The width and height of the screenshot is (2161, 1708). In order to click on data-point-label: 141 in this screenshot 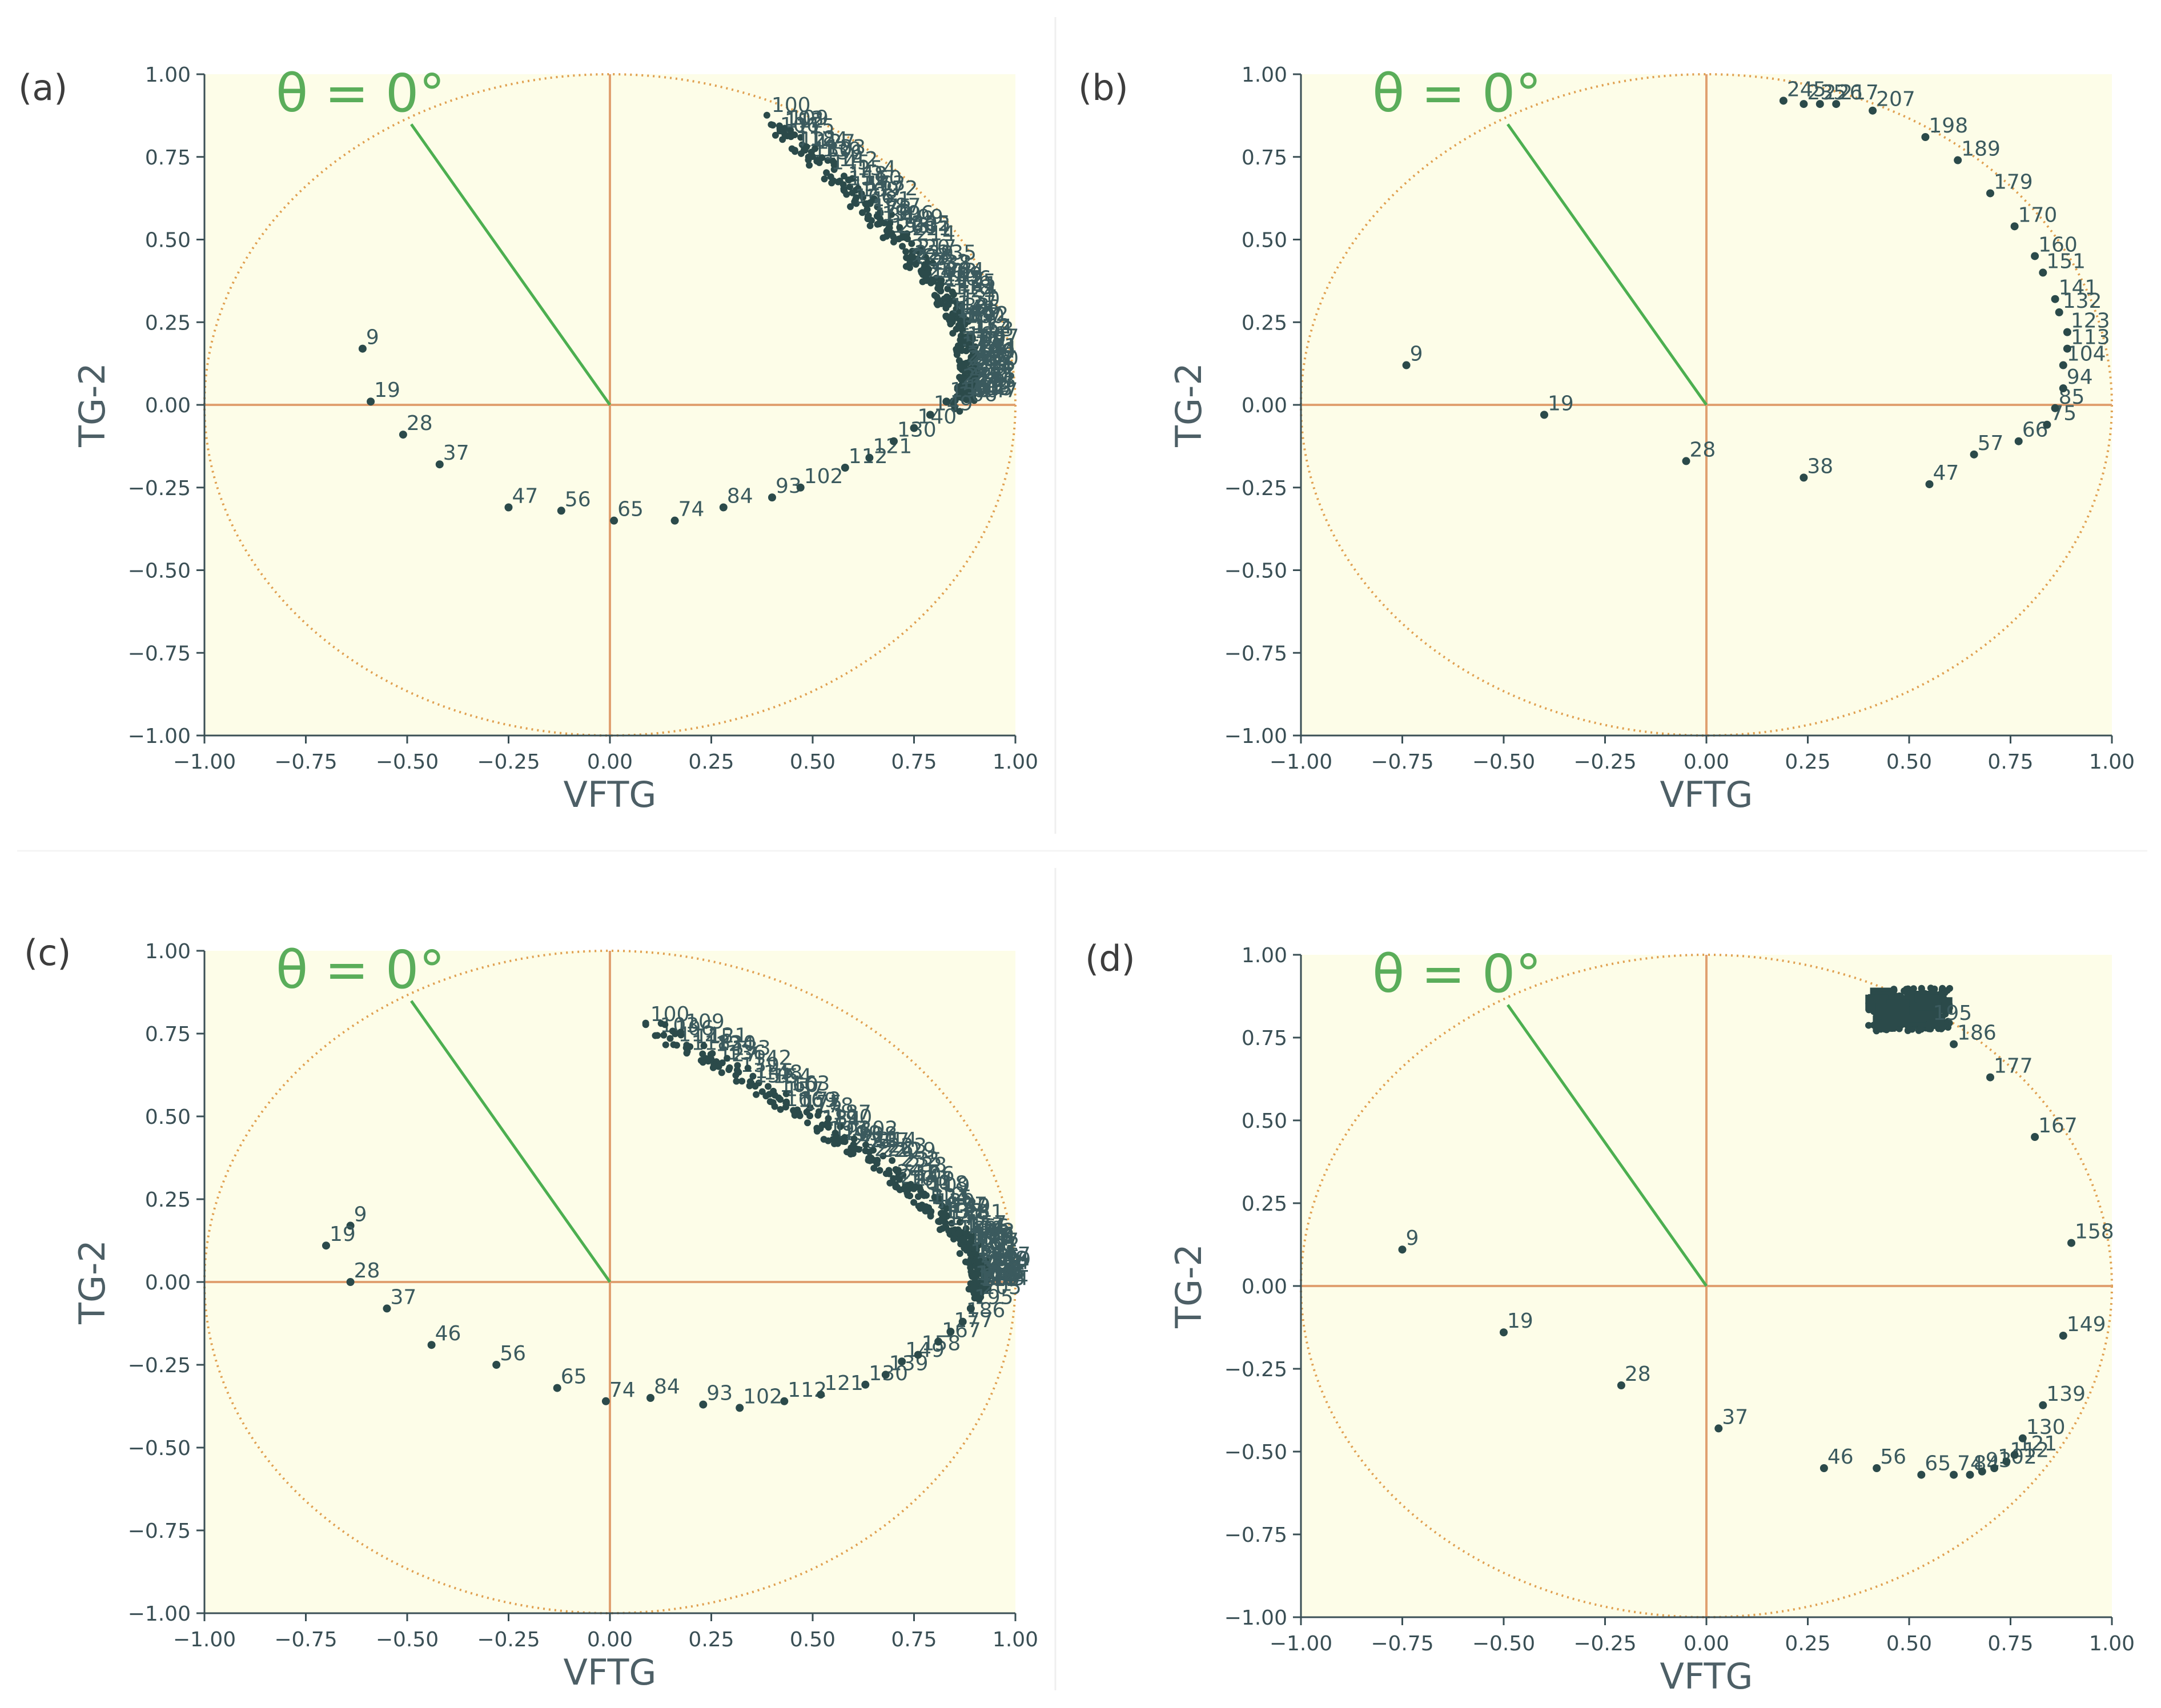, I will do `click(2078, 288)`.